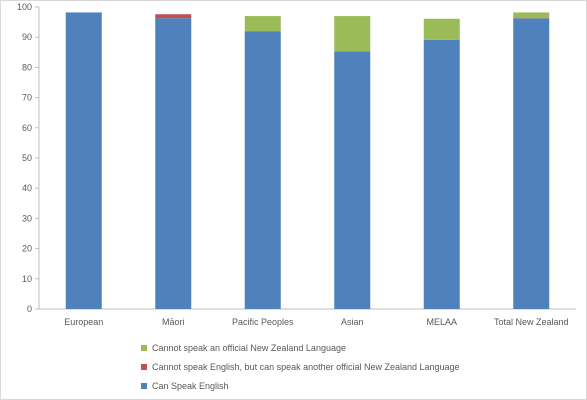 Image resolution: width=587 pixels, height=400 pixels. What do you see at coordinates (190, 385) in the screenshot?
I see `legend-label: Can Speak English` at bounding box center [190, 385].